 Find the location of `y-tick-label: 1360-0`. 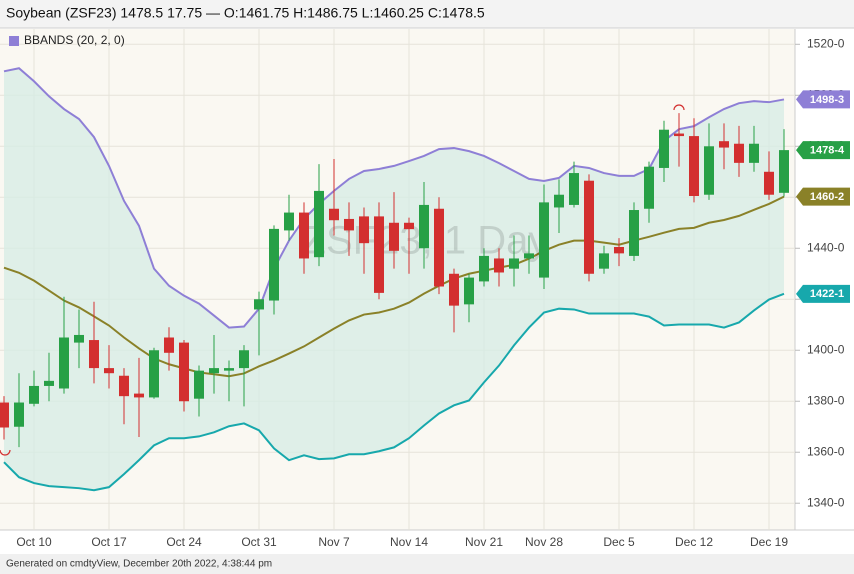

y-tick-label: 1360-0 is located at coordinates (826, 451).